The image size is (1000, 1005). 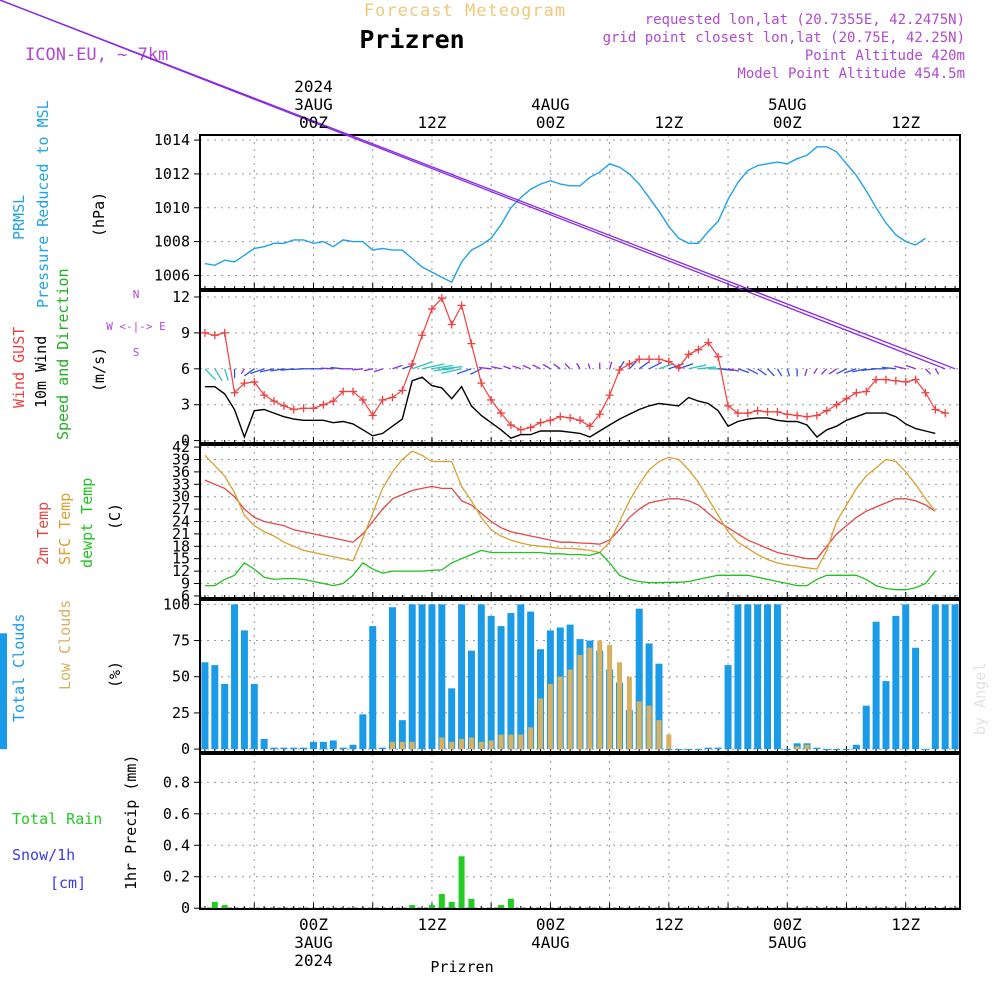 I want to click on y-tick-label: 9, so click(x=185, y=333).